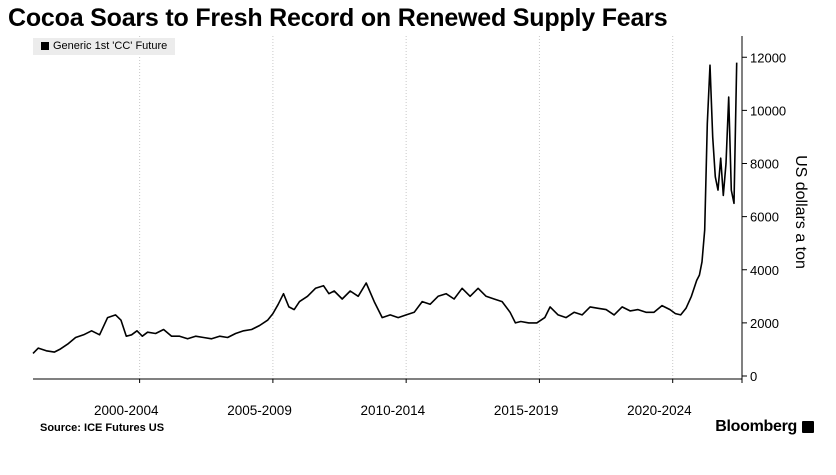 This screenshot has height=475, width=836. I want to click on legend-swatch, so click(45, 46).